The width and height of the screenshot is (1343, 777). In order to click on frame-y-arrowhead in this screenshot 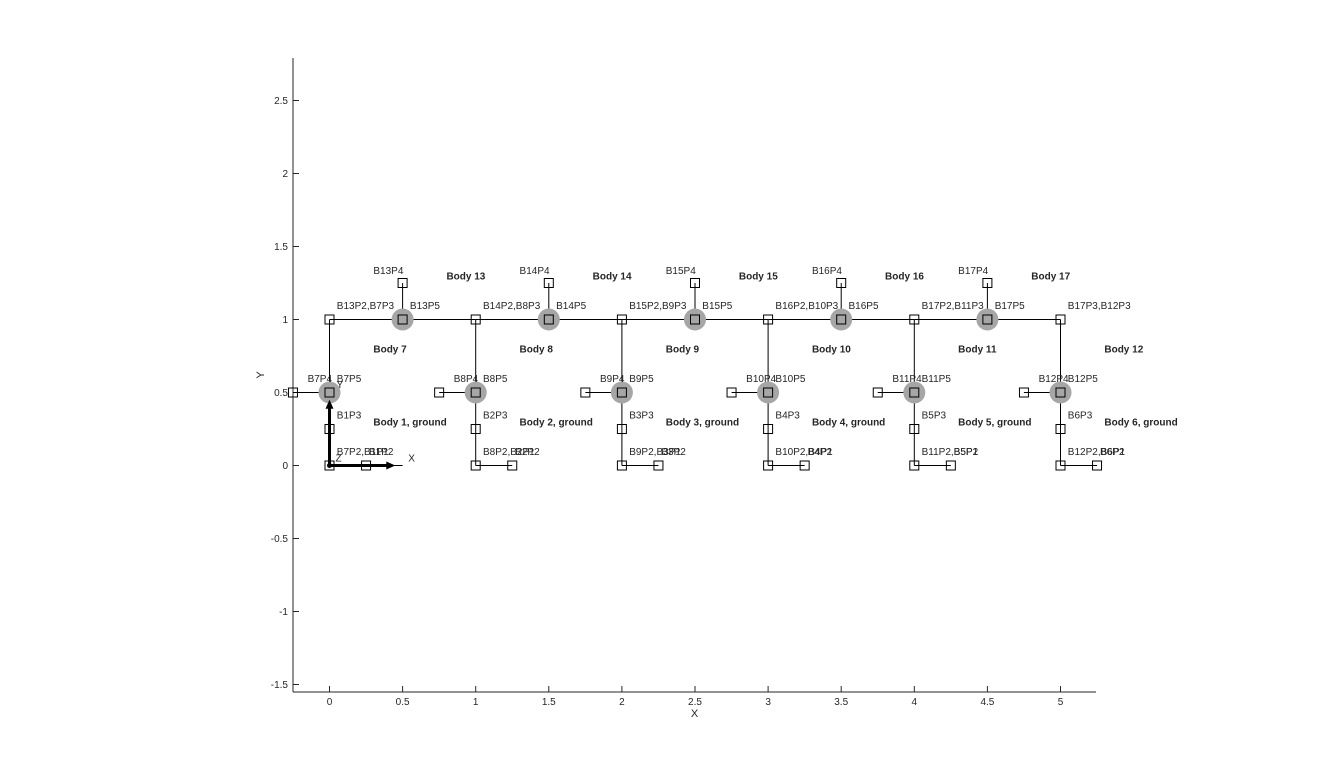, I will do `click(329, 404)`.